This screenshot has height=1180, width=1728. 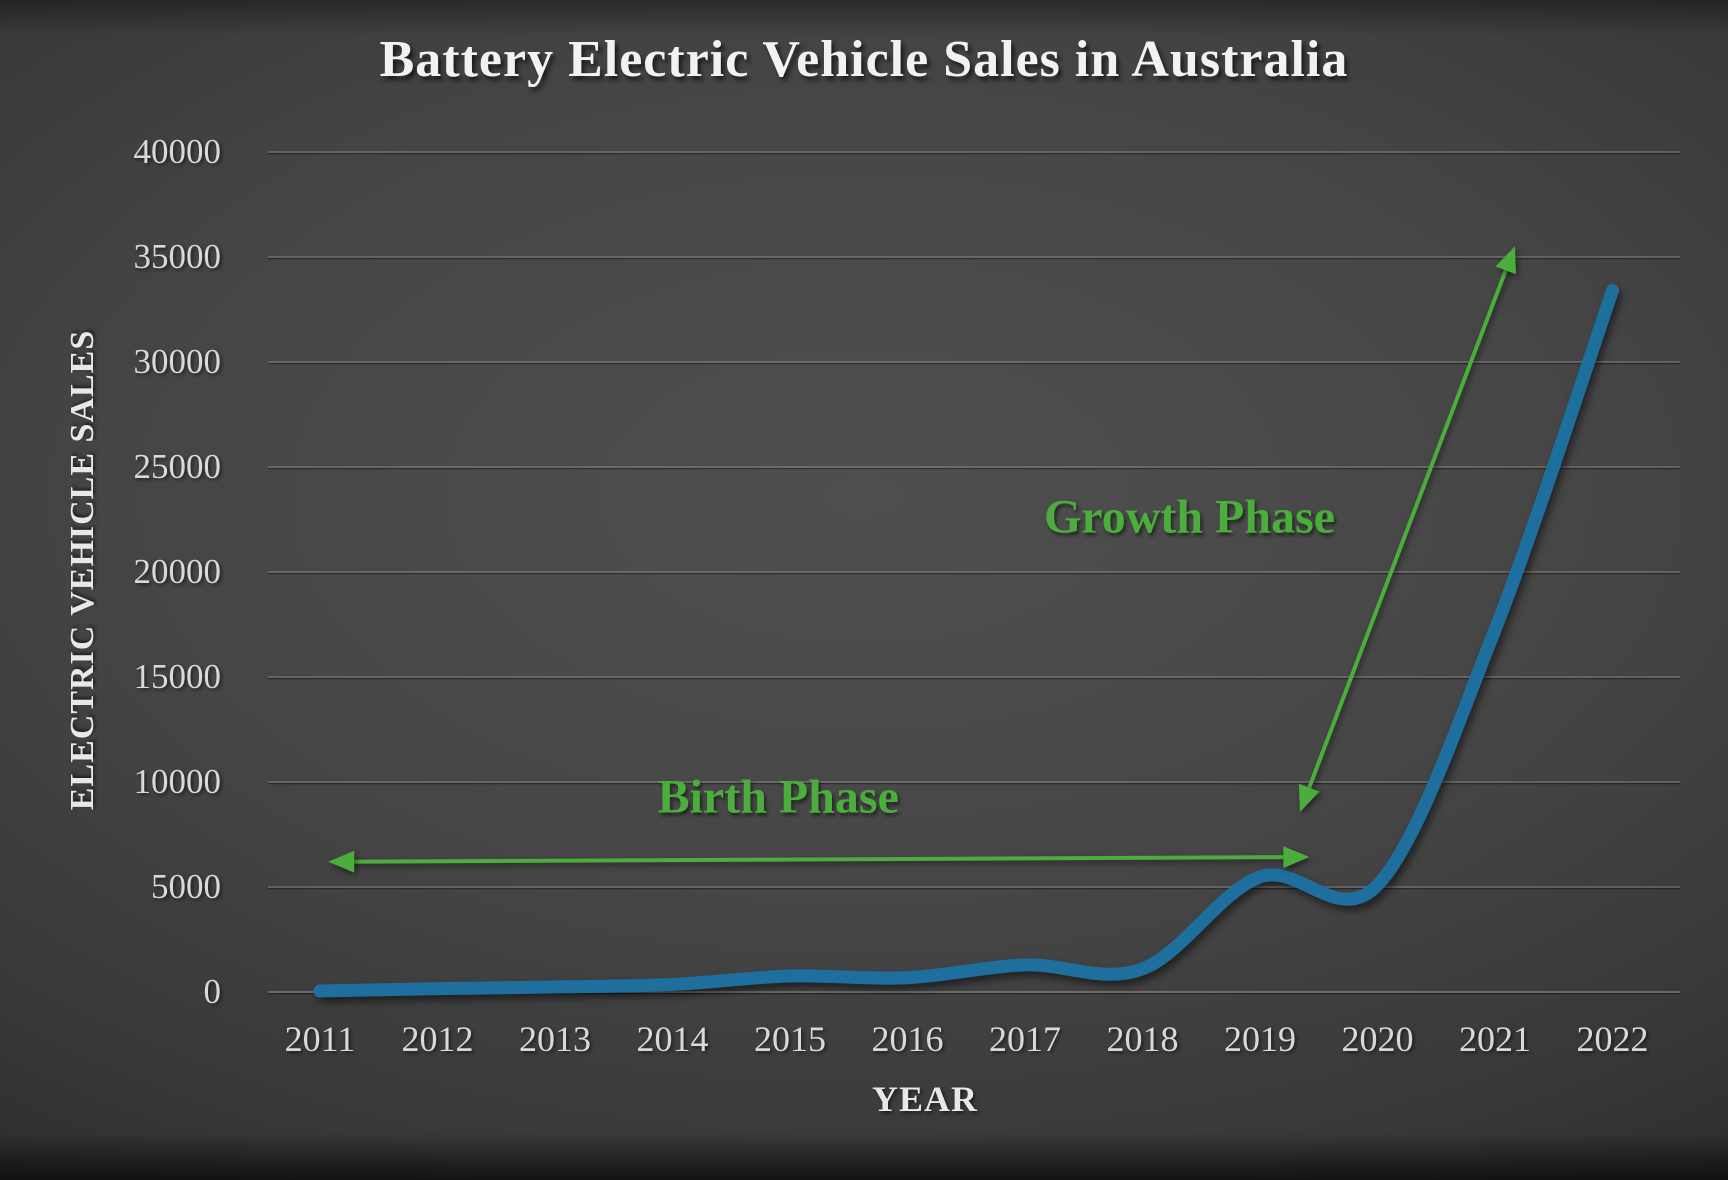 I want to click on x-tick-label: 2017, so click(x=1025, y=1039).